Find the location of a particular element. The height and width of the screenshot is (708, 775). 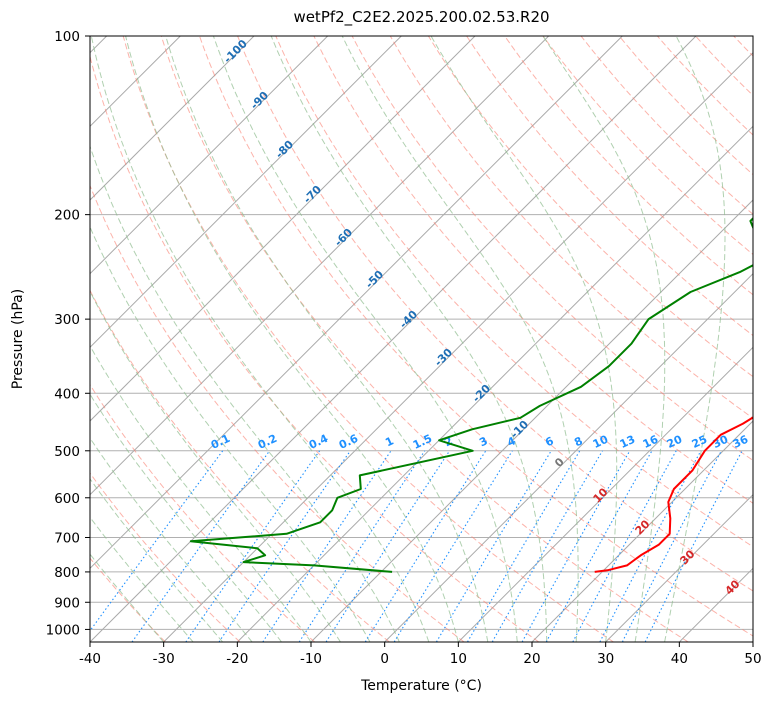

chart-title: wetPf2_C2E2.2025.200.02.53.R20 is located at coordinates (421, 17).